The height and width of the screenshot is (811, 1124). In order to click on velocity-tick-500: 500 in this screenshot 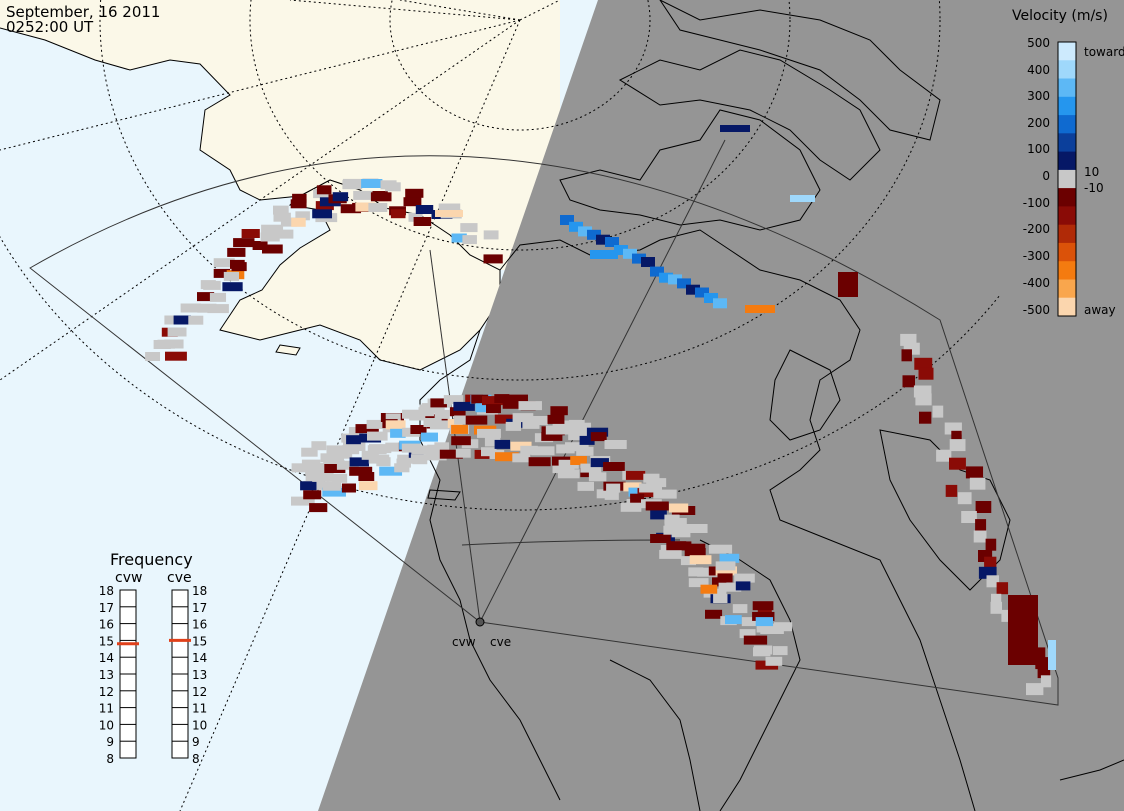, I will do `click(1038, 43)`.